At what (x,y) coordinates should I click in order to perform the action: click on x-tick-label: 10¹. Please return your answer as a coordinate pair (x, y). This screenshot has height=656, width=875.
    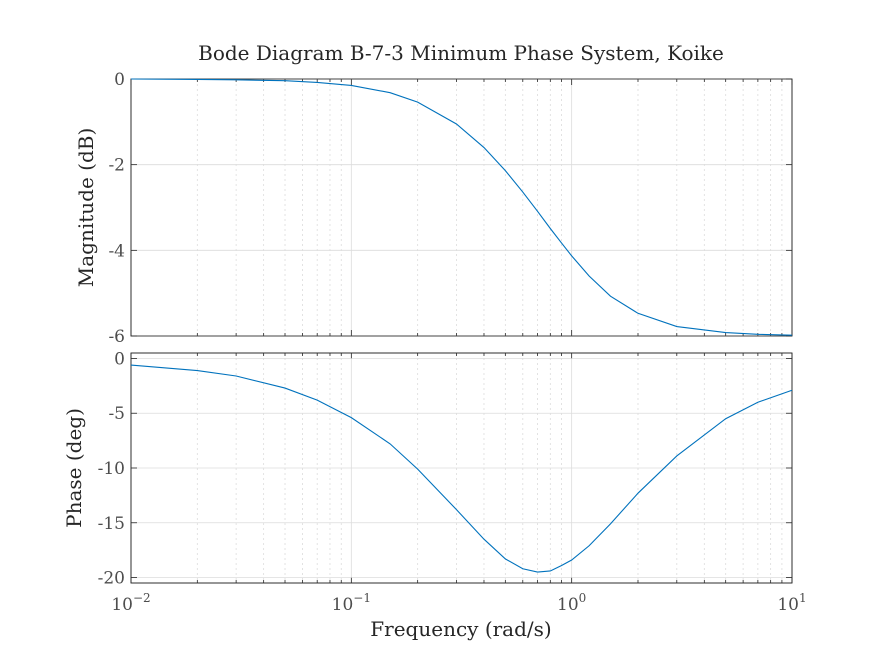
    Looking at the image, I should click on (791, 603).